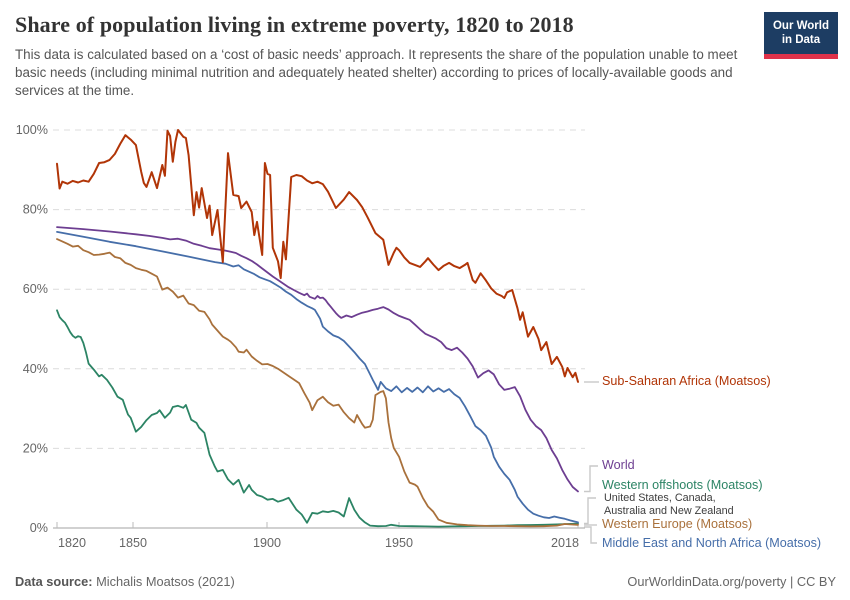  I want to click on legend-item-western-offshoots: Western offshoots (Moatsos), so click(682, 485).